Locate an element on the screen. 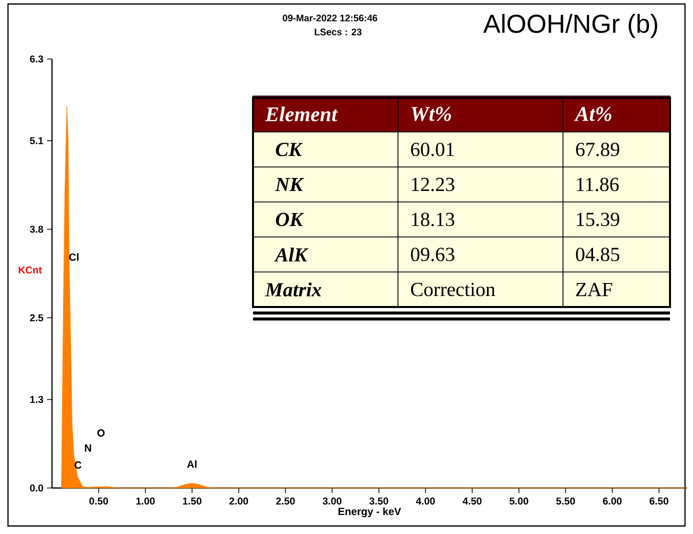 This screenshot has height=534, width=693. annotation: At% is located at coordinates (593, 114).